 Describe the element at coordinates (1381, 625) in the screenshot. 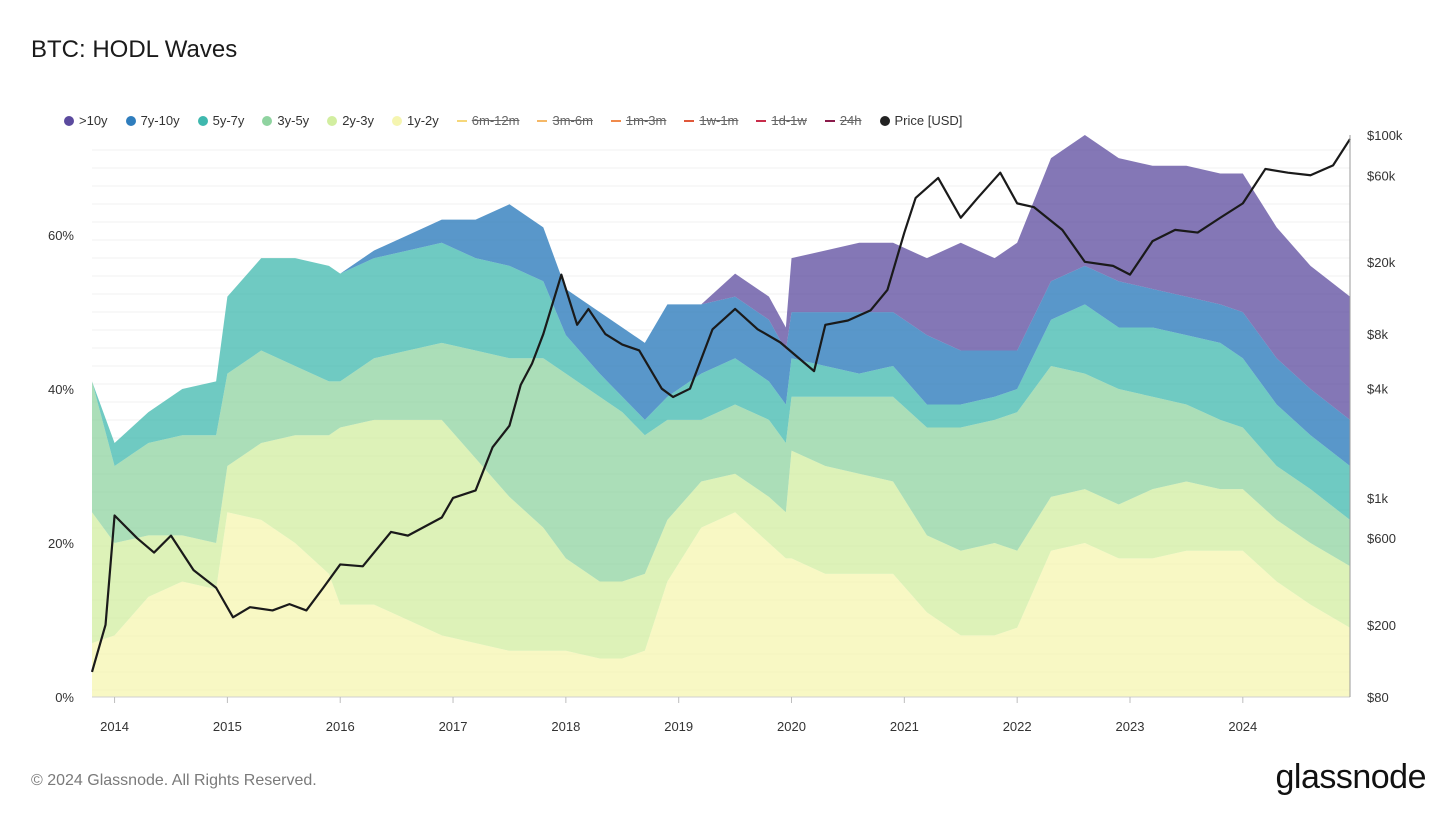

I see `y-right-tick-label: $200` at that location.